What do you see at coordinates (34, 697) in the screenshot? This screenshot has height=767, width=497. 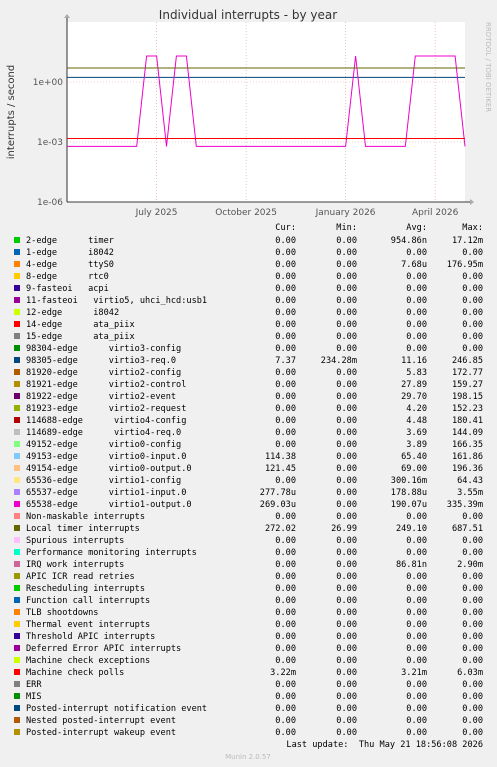 I see `legend-label: MIS` at bounding box center [34, 697].